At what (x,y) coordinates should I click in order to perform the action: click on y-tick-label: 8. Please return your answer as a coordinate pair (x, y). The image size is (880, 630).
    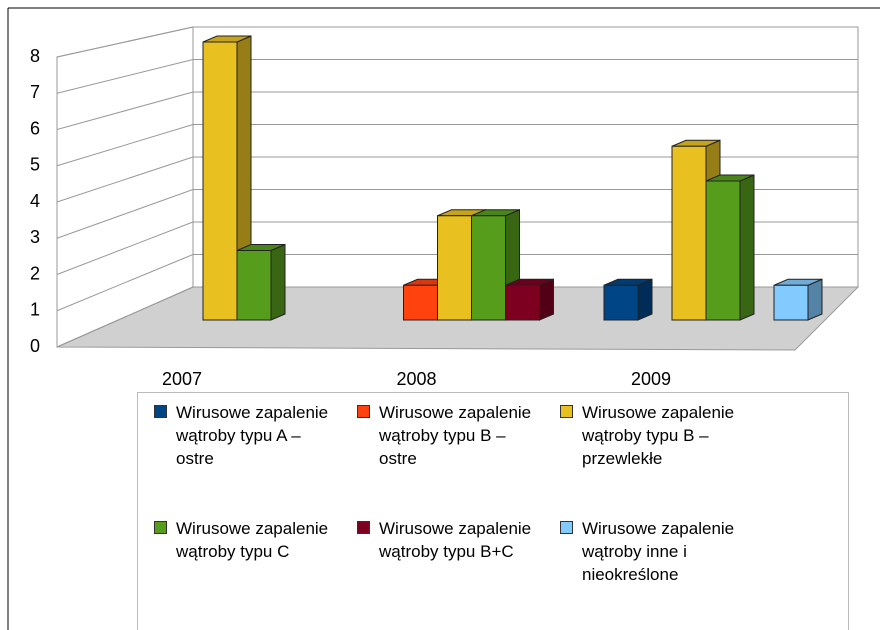
    Looking at the image, I should click on (35, 56).